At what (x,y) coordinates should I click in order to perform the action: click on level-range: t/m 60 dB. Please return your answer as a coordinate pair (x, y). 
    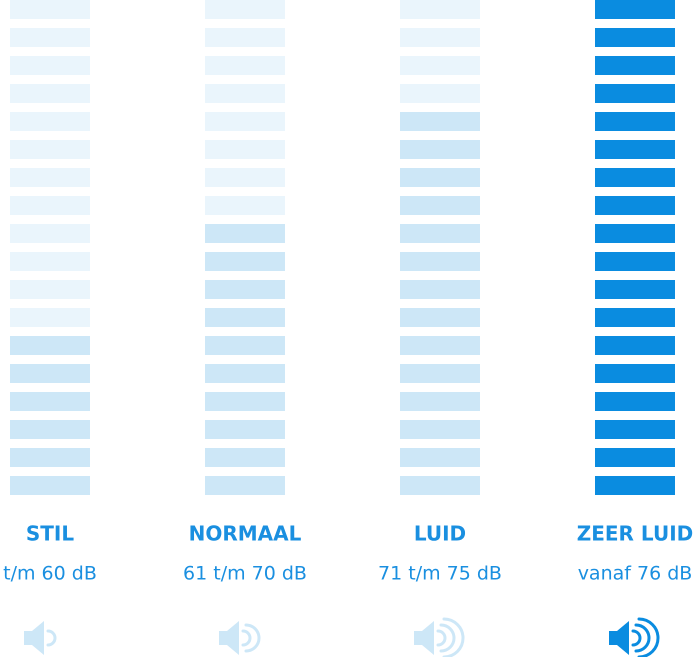
    Looking at the image, I should click on (50, 574).